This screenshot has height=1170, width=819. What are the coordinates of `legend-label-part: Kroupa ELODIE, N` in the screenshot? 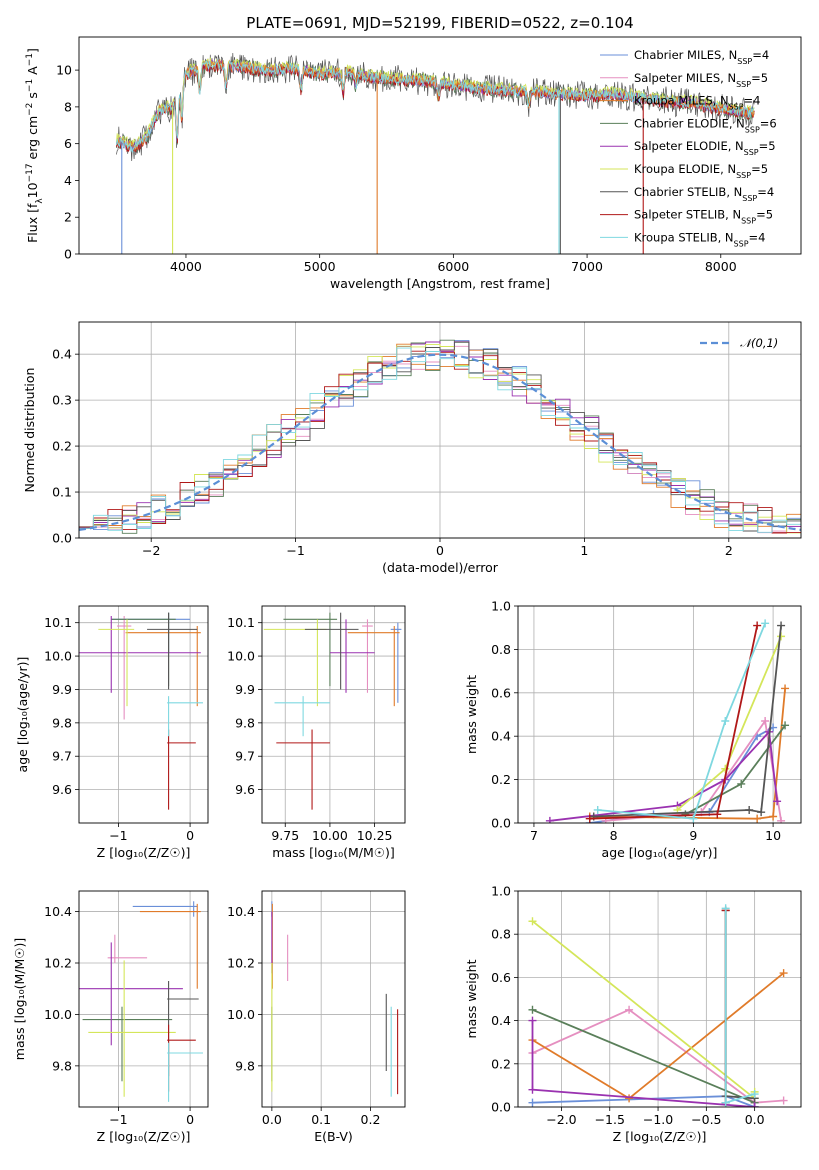 It's located at (685, 169).